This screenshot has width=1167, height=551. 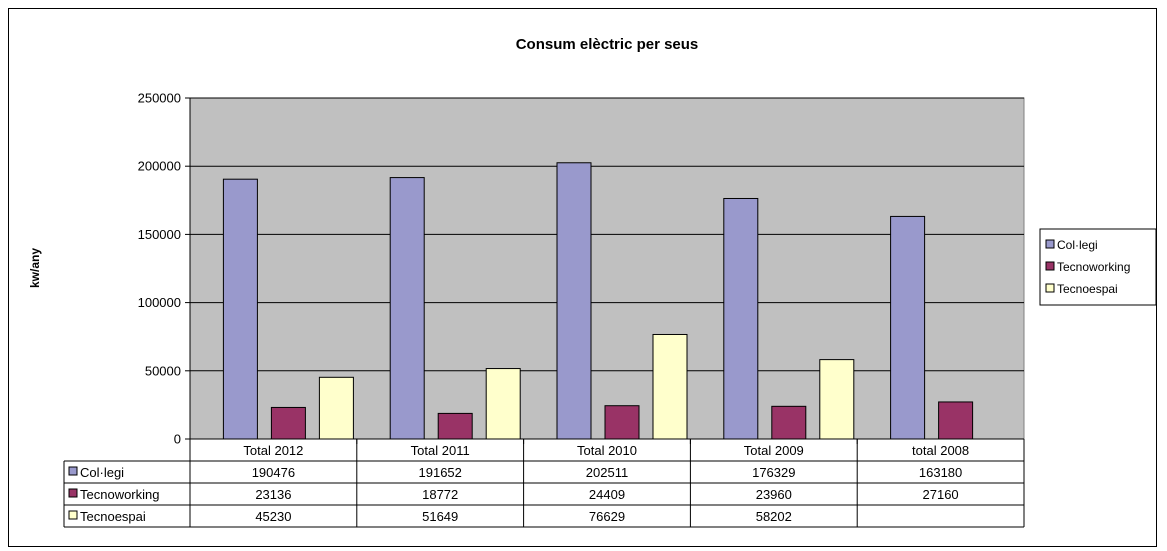 I want to click on table-series-name: Tecnoespai, so click(x=113, y=516).